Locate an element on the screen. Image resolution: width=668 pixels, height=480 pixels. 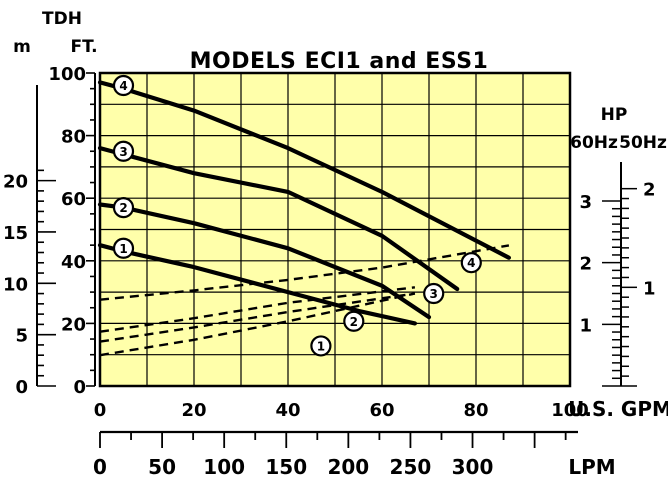
y2-axis-tick-label: 20 is located at coordinates (15, 182).